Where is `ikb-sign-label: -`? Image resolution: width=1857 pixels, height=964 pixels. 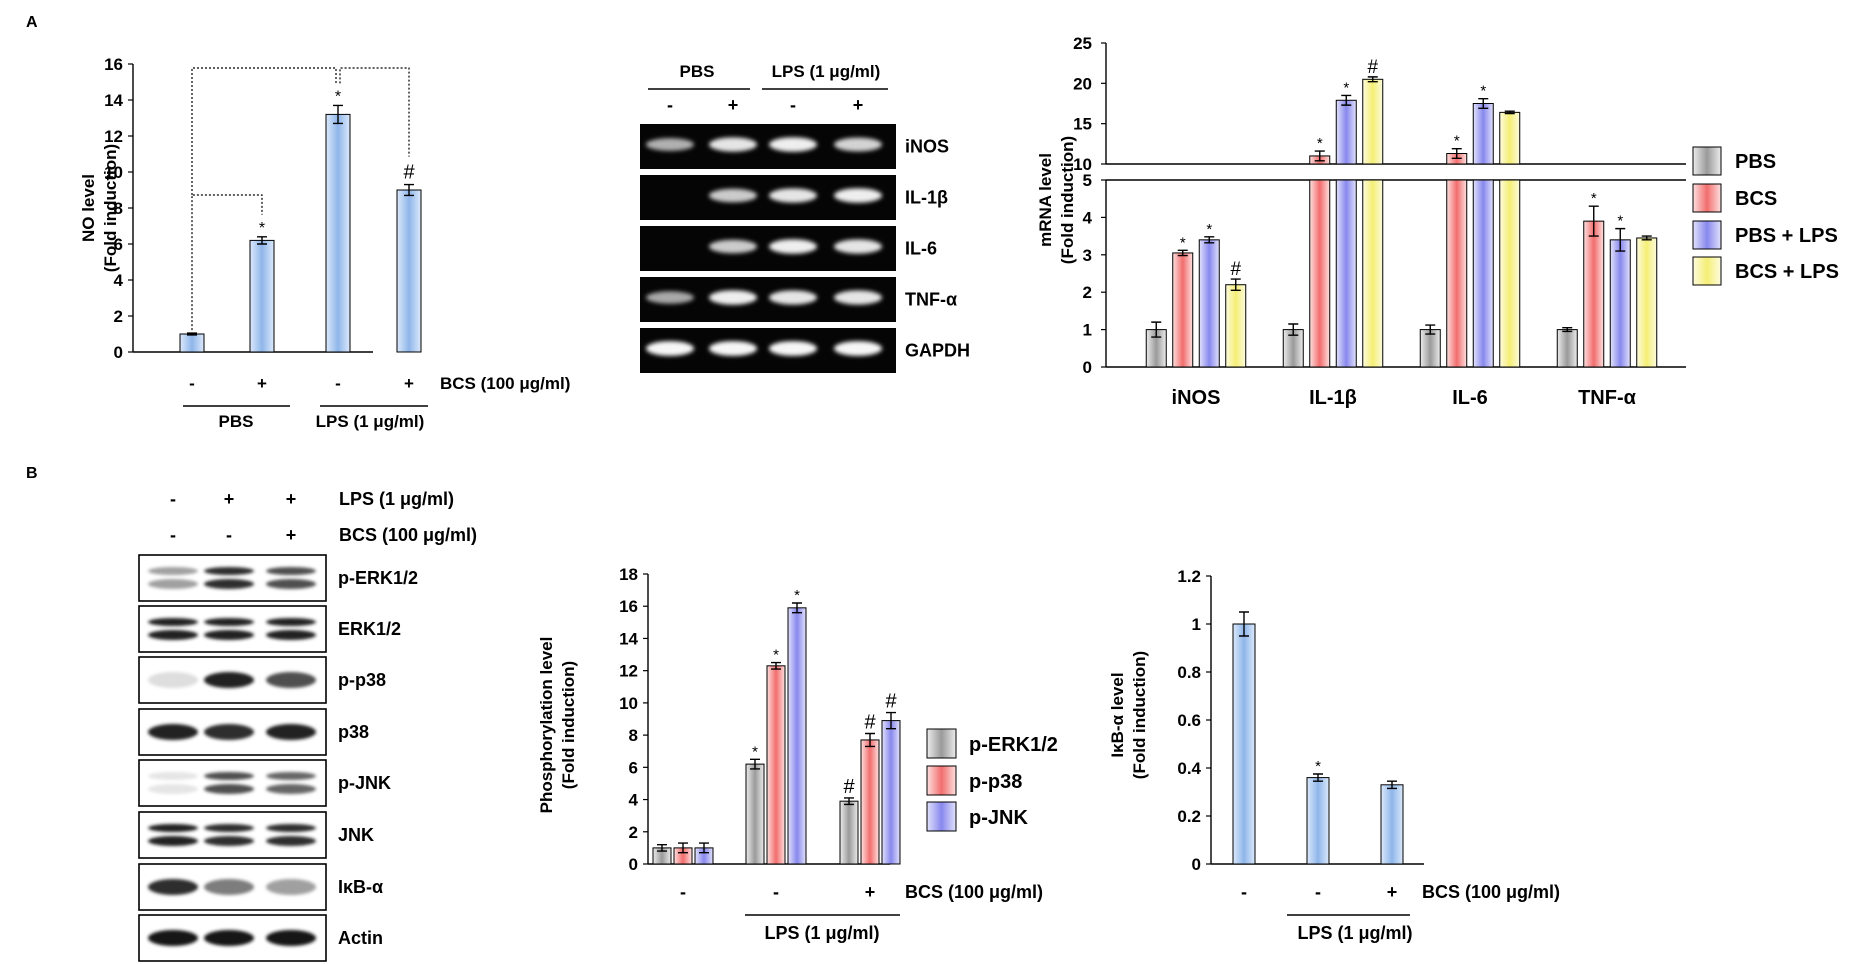
ikb-sign-label: - is located at coordinates (1244, 892).